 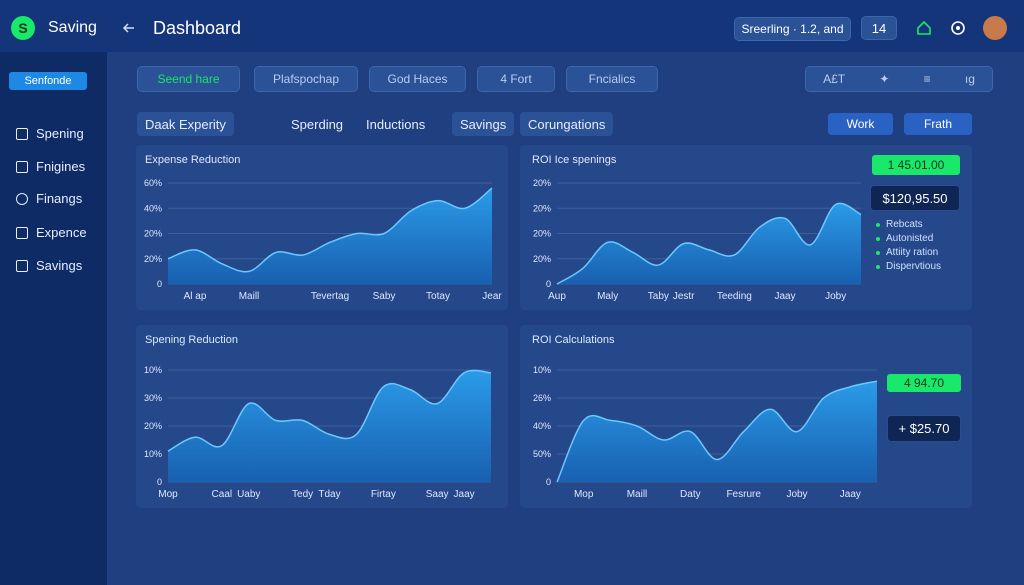 What do you see at coordinates (192, 160) in the screenshot?
I see `chart-title: Expense Reduction` at bounding box center [192, 160].